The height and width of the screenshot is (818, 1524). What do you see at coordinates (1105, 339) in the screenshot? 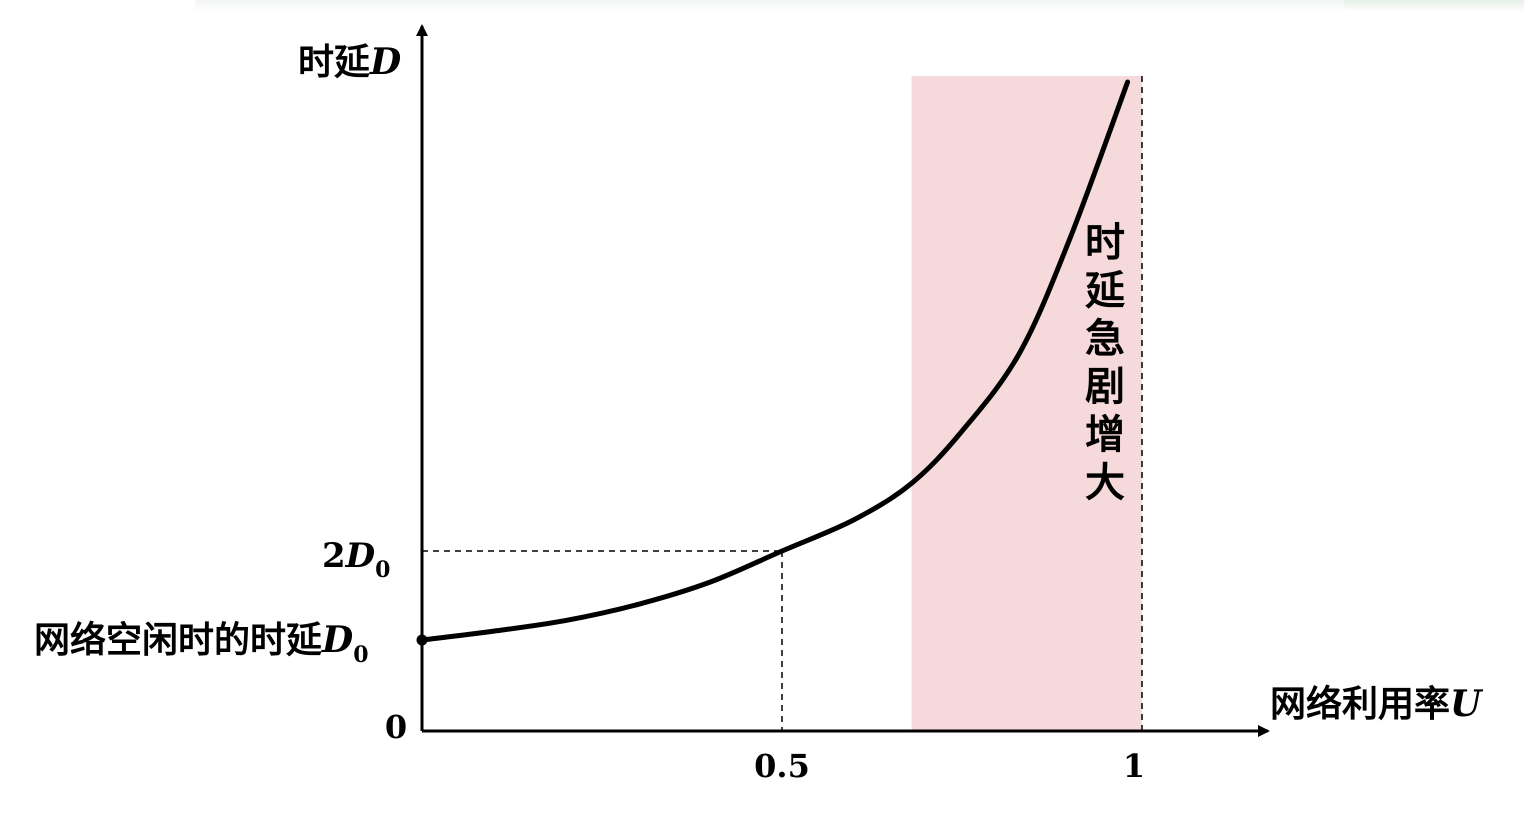
I see `rapid-increase-char-3: 急` at bounding box center [1105, 339].